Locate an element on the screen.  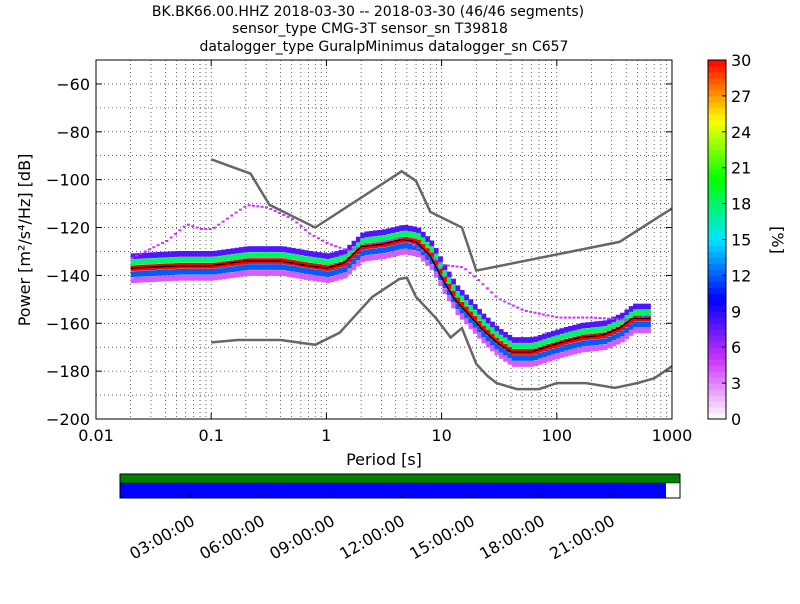
data-bar is located at coordinates (393, 490).